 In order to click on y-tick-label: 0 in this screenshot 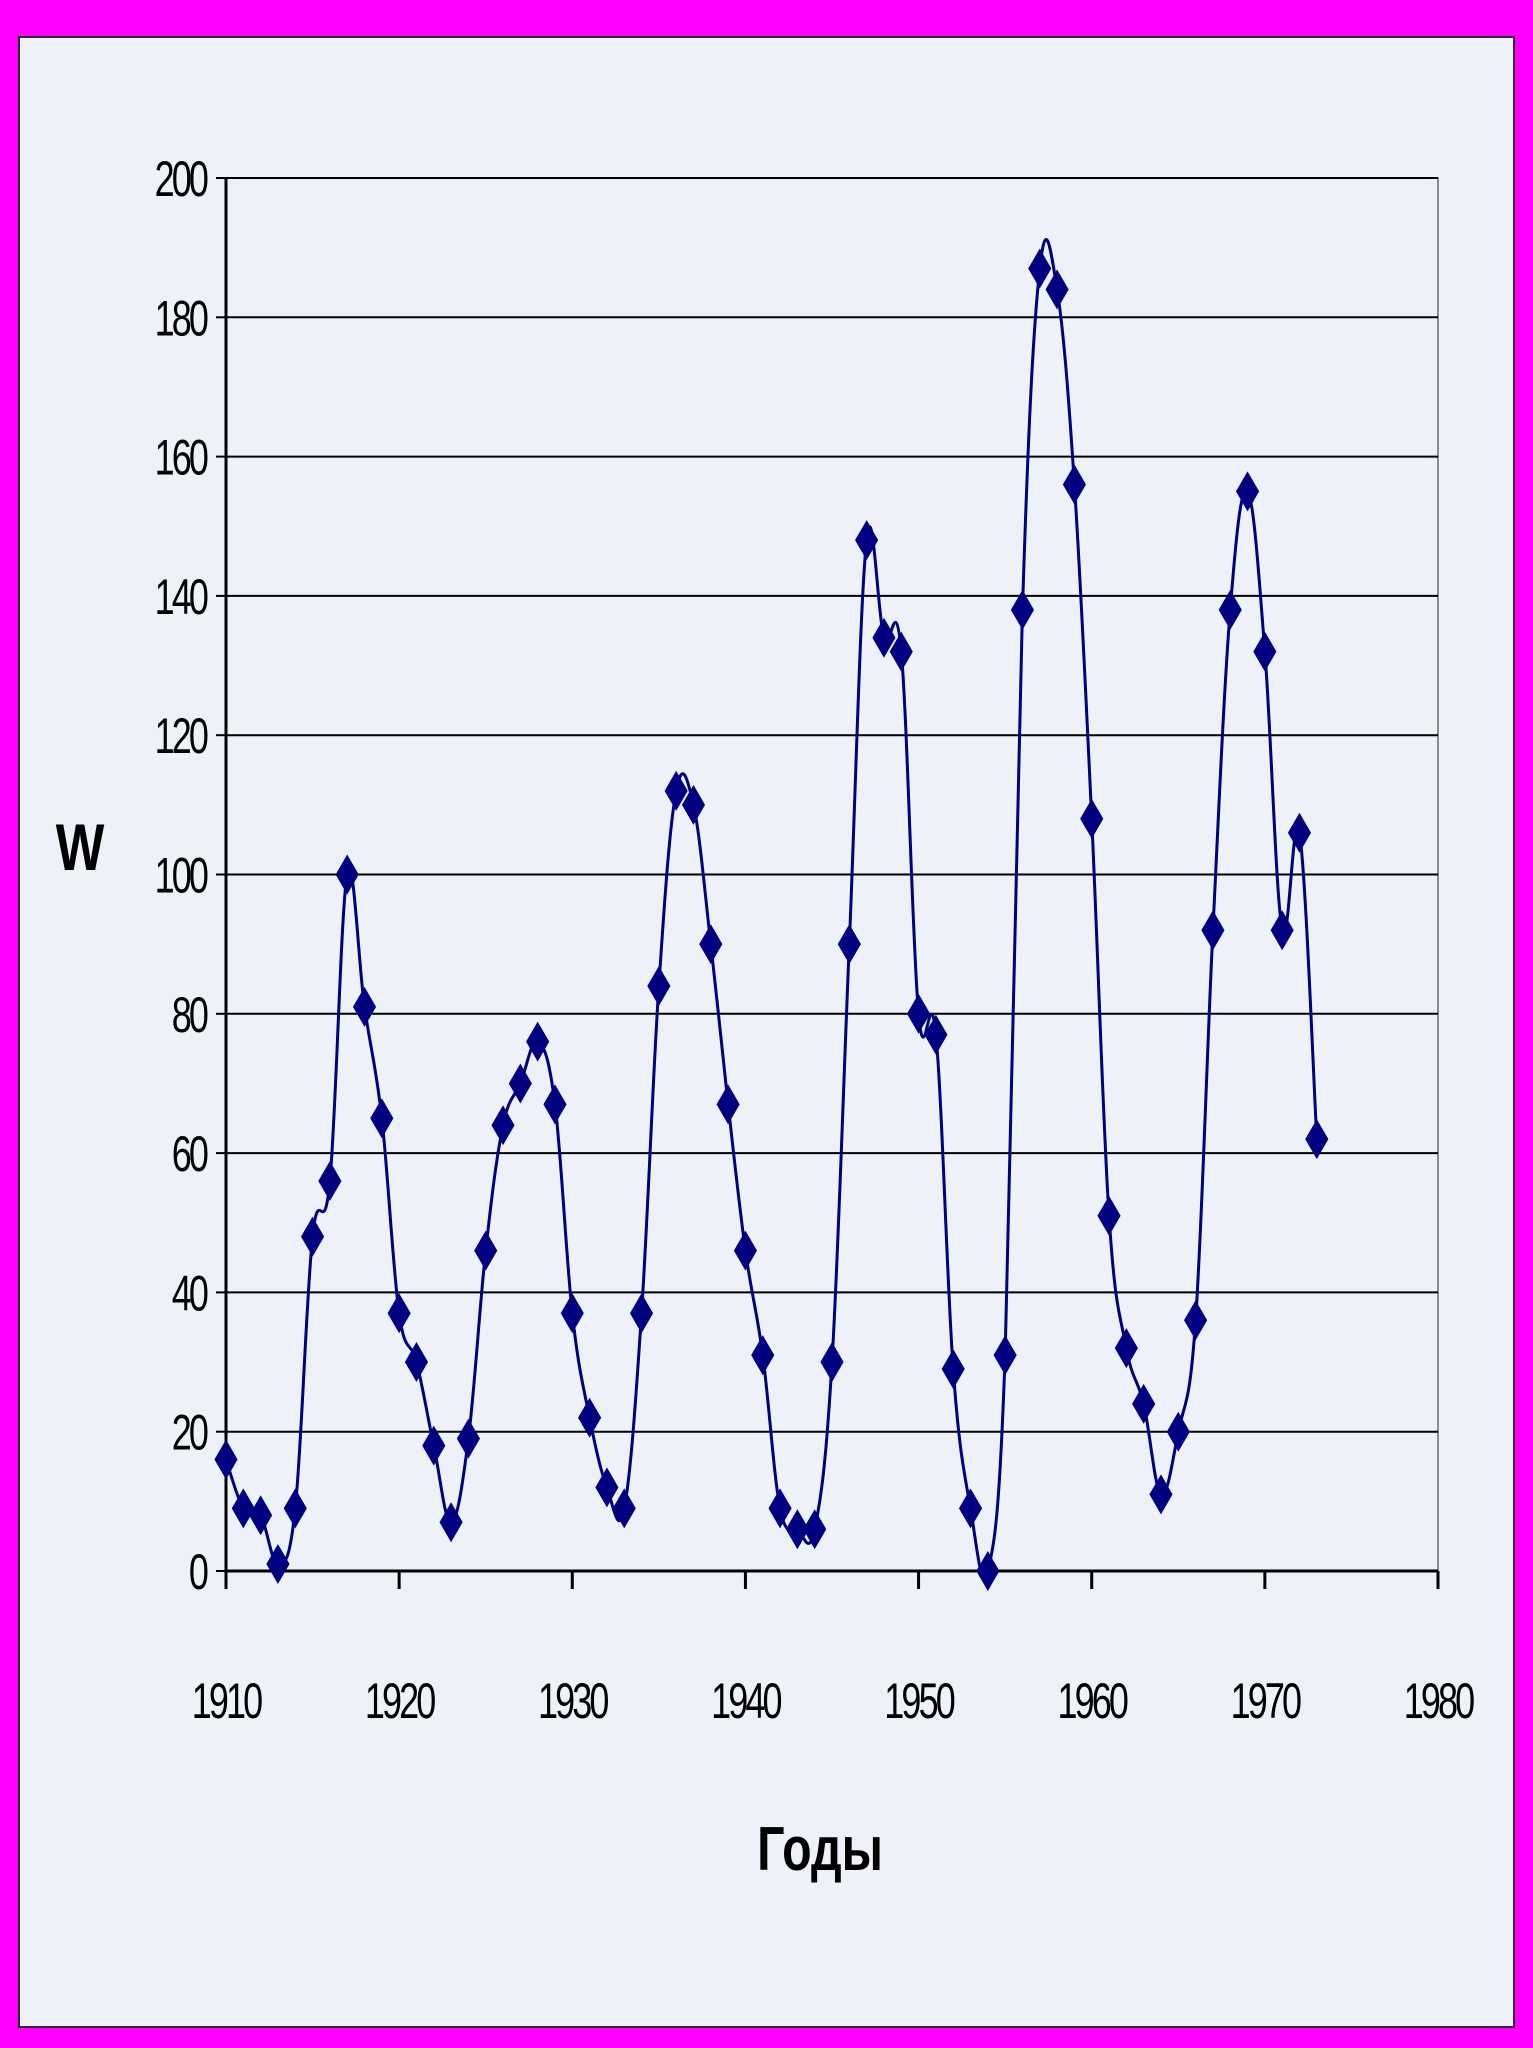, I will do `click(198, 1572)`.